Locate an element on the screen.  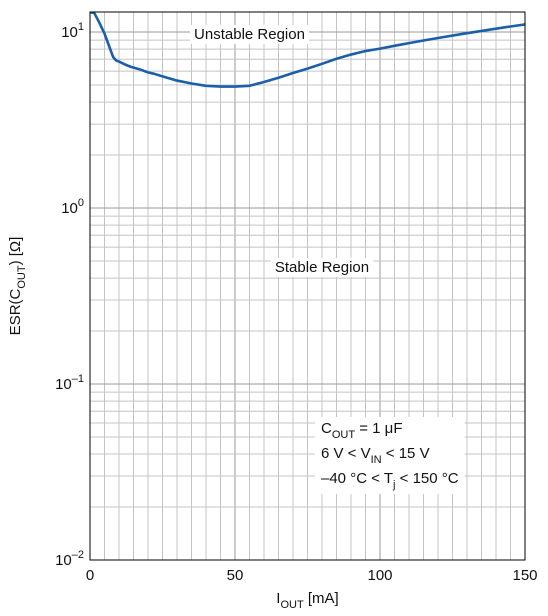
unstable-region-annotation: Unstable Region is located at coordinates (249, 34).